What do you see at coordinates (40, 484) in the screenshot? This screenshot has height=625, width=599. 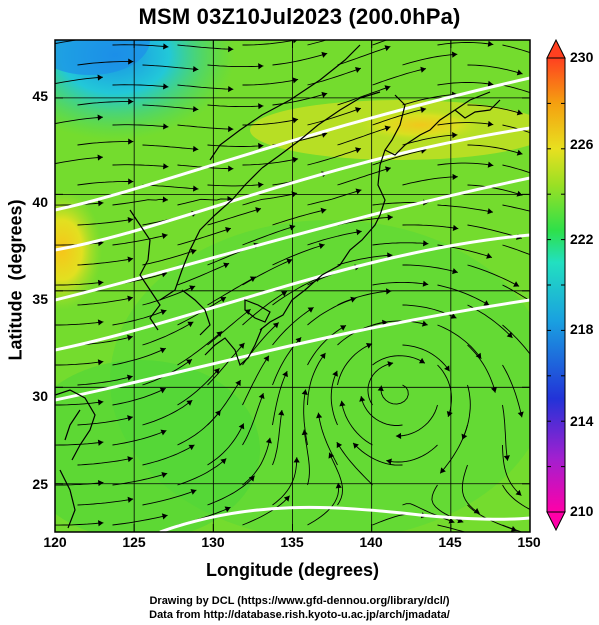 I see `y-tick-label: 25` at bounding box center [40, 484].